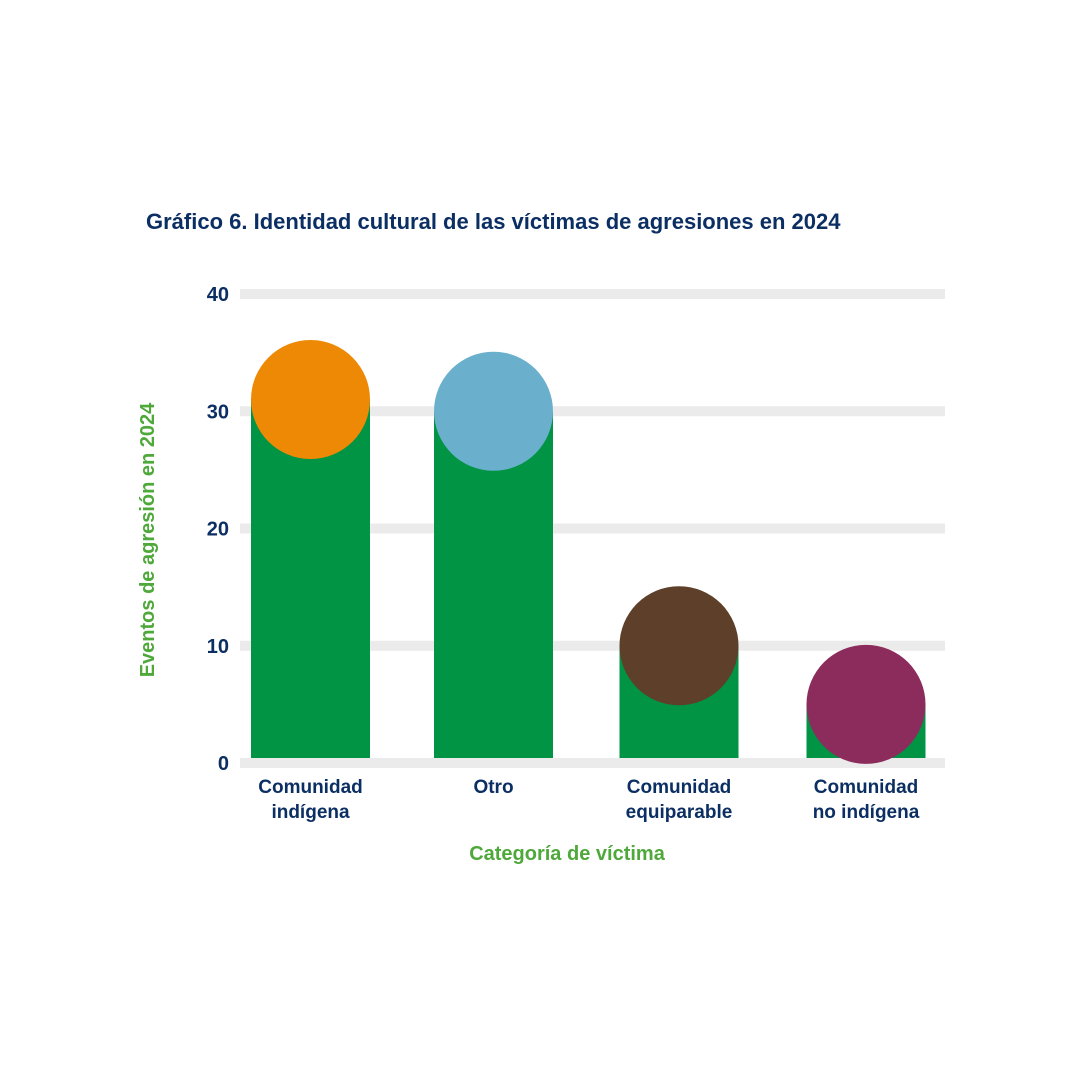 The width and height of the screenshot is (1080, 1080). I want to click on y-axis-ticks: 0 10 20 30 40, so click(218, 529).